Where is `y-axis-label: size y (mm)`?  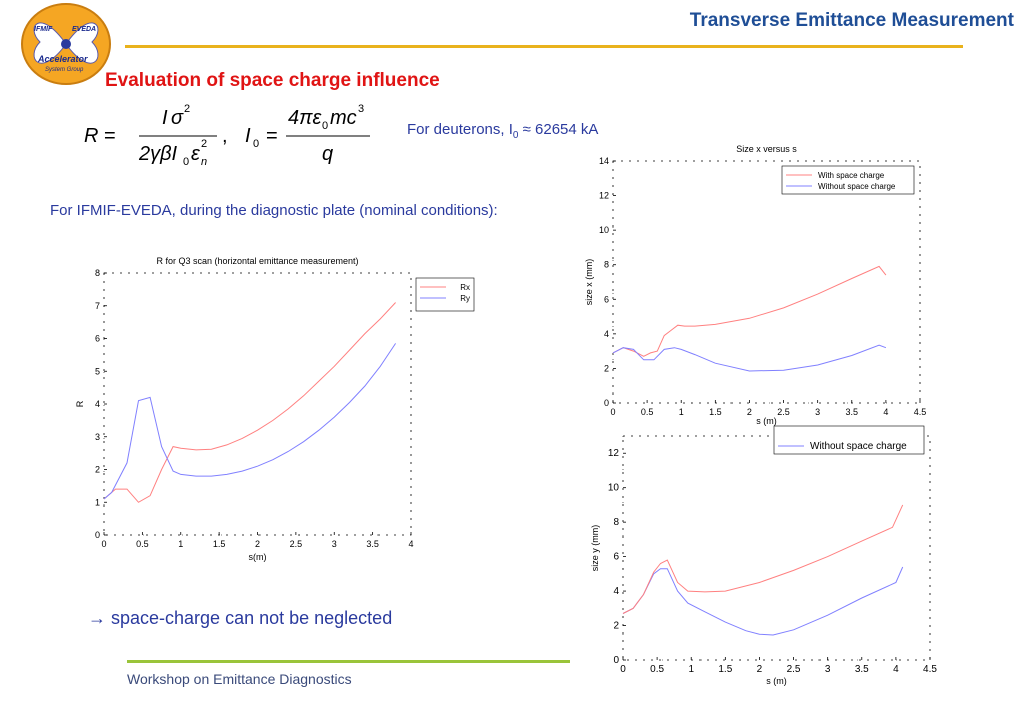 y-axis-label: size y (mm) is located at coordinates (595, 548).